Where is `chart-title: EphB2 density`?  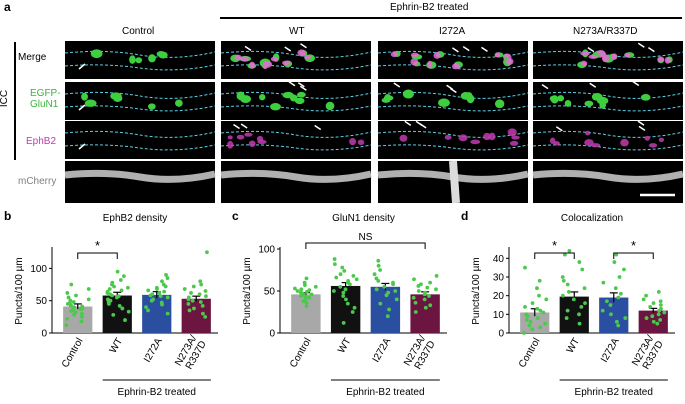 chart-title: EphB2 density is located at coordinates (135, 218).